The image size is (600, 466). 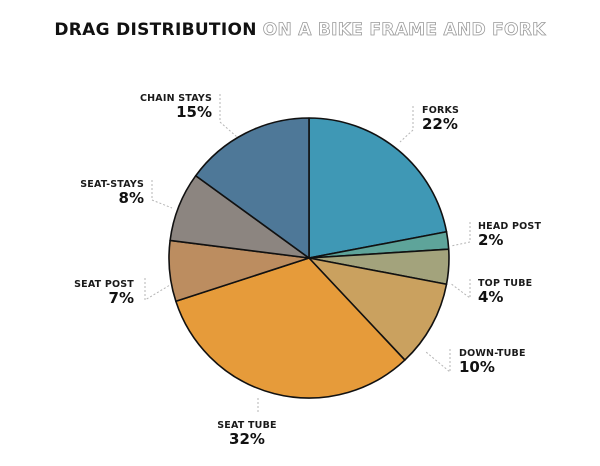 I want to click on pie-slice-forks, so click(x=378, y=188).